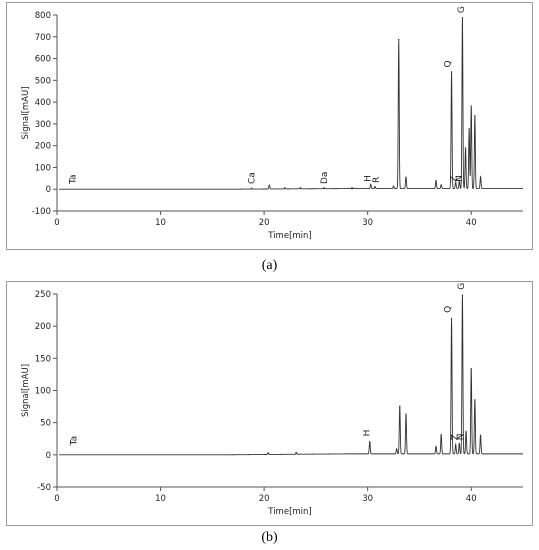 Image resolution: width=539 pixels, height=550 pixels. What do you see at coordinates (269, 537) in the screenshot?
I see `caption-b: (b)` at bounding box center [269, 537].